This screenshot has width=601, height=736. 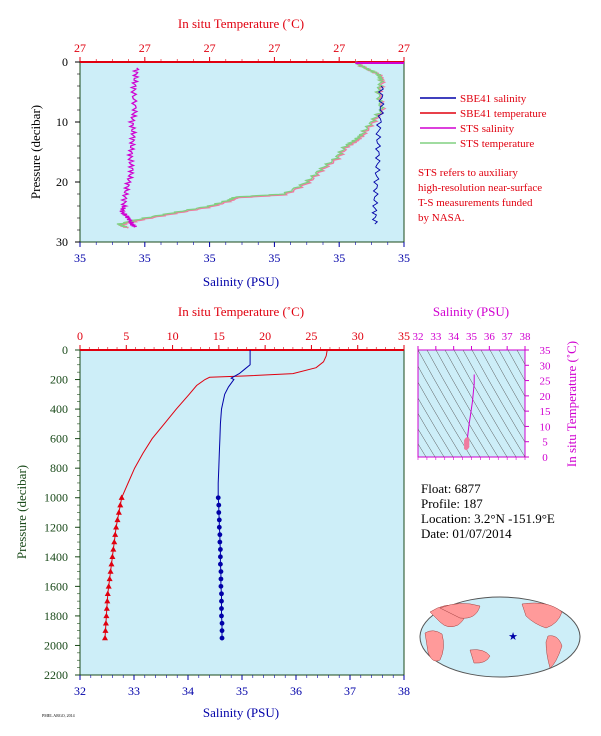 What do you see at coordinates (243, 339) in the screenshot?
I see `main-temp-tick-labels: 0 5 10 15 20 25 30 35` at bounding box center [243, 339].